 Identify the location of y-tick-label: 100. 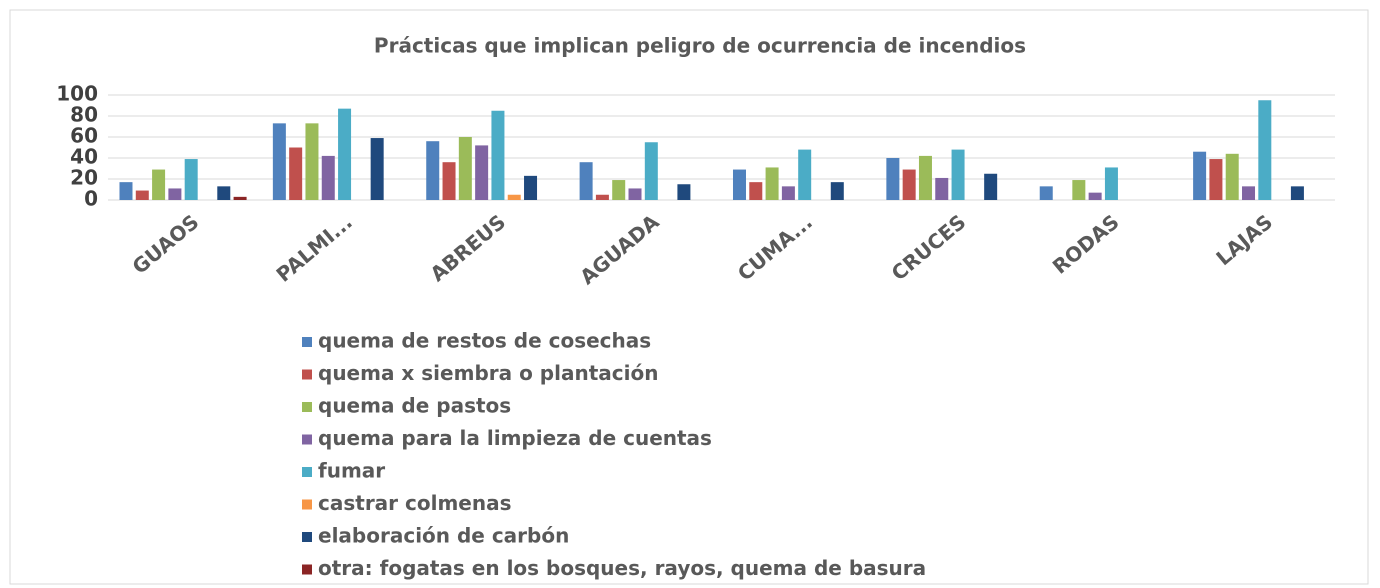
(77, 94).